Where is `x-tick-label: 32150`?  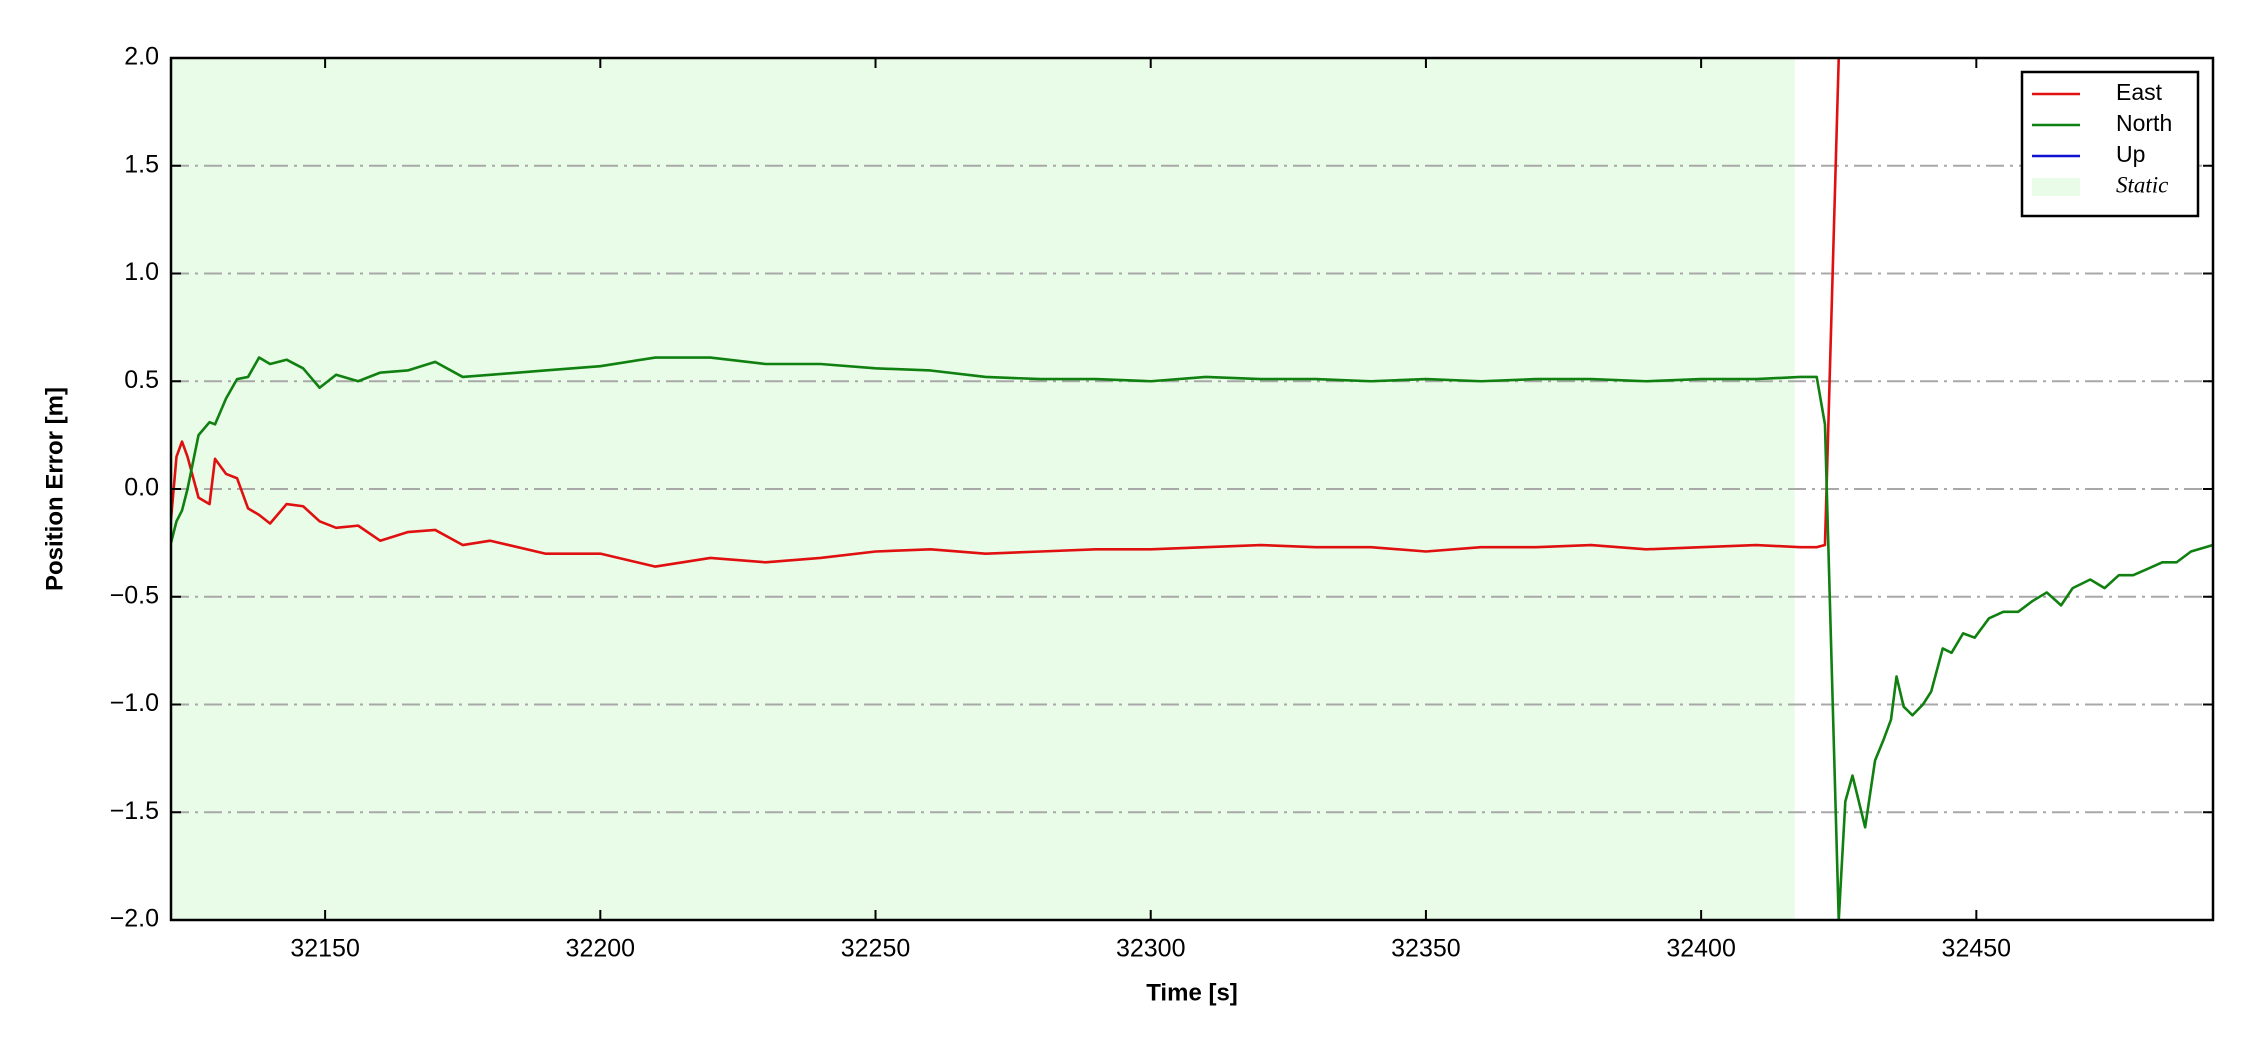
x-tick-label: 32150 is located at coordinates (325, 949).